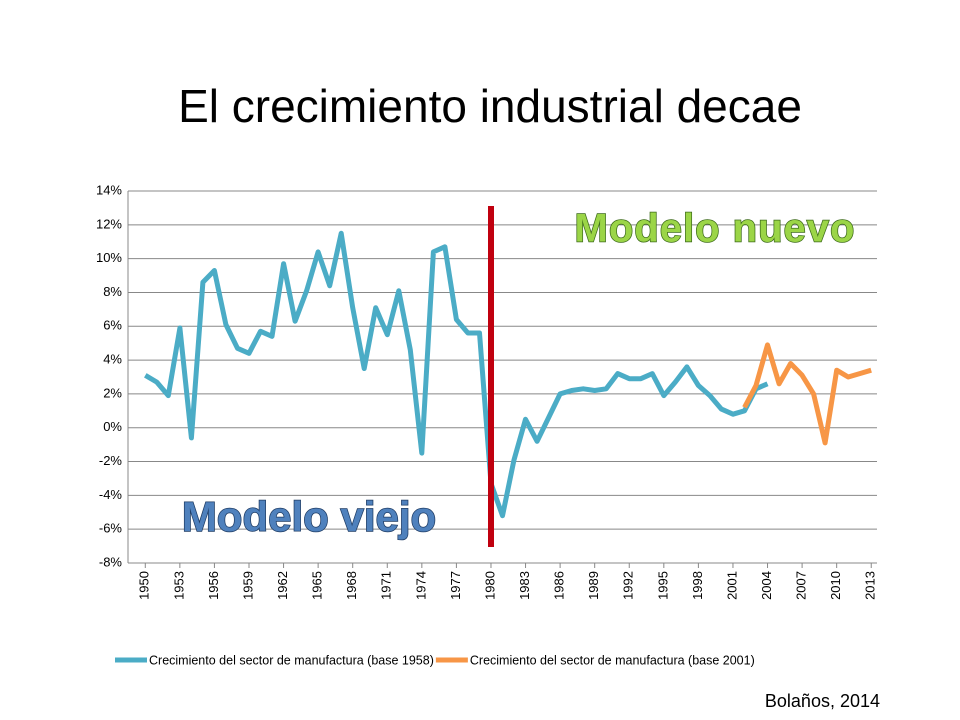 The height and width of the screenshot is (720, 960). What do you see at coordinates (870, 585) in the screenshot?
I see `x-tick-label: 2013` at bounding box center [870, 585].